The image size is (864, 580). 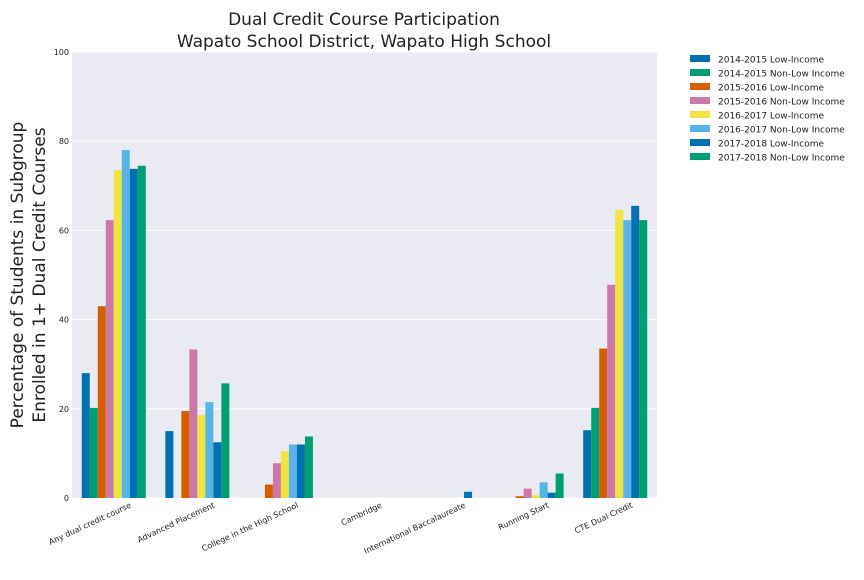 I want to click on legend-label: 2017-2018 Non-Low Income, so click(x=781, y=159).